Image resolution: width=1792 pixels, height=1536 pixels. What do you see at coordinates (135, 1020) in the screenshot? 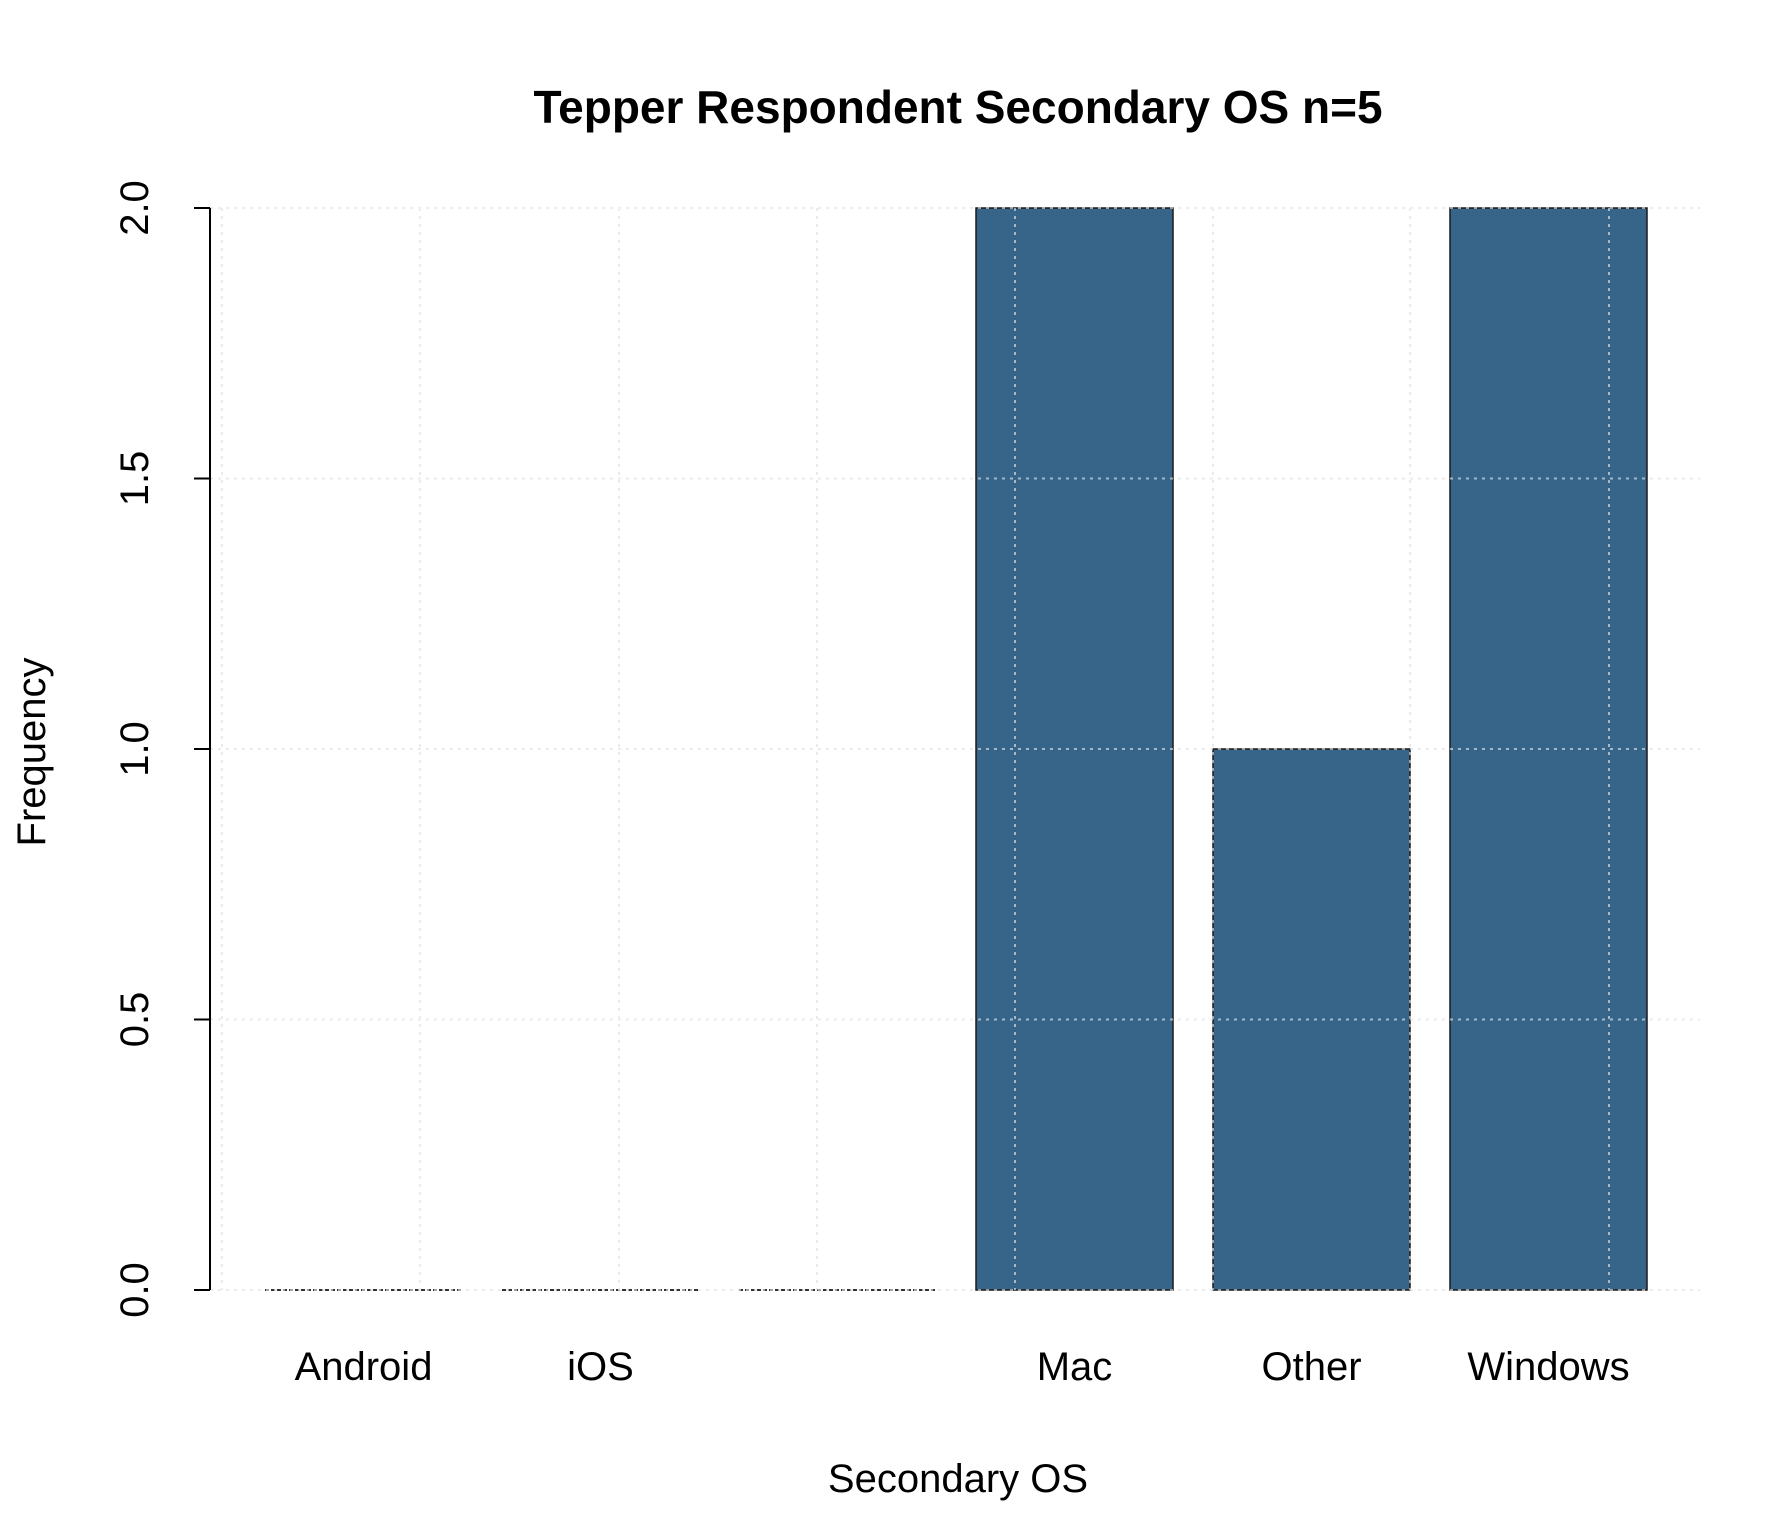
I see `y-tick-label: 0.5` at bounding box center [135, 1020].